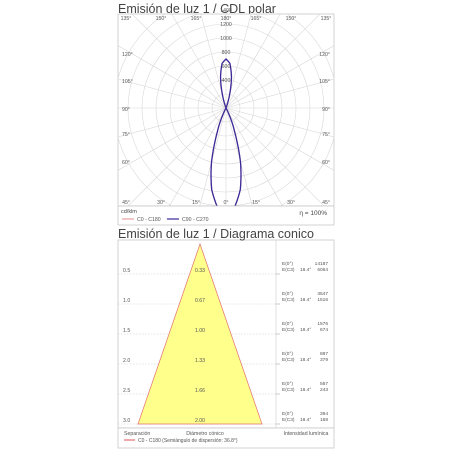 The image size is (452, 452). What do you see at coordinates (200, 301) in the screenshot?
I see `diameter-label: 0.67` at bounding box center [200, 301].